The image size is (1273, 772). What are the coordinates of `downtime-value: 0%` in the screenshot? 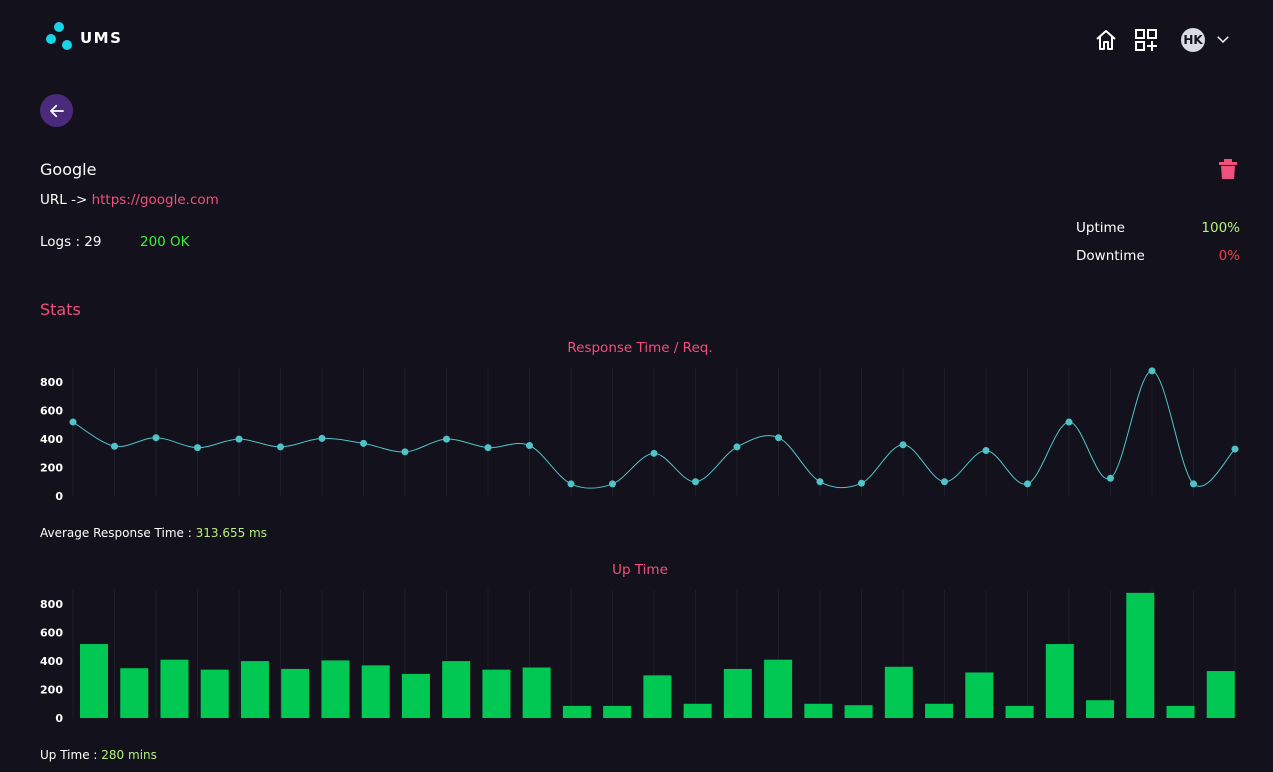 It's located at (1229, 256).